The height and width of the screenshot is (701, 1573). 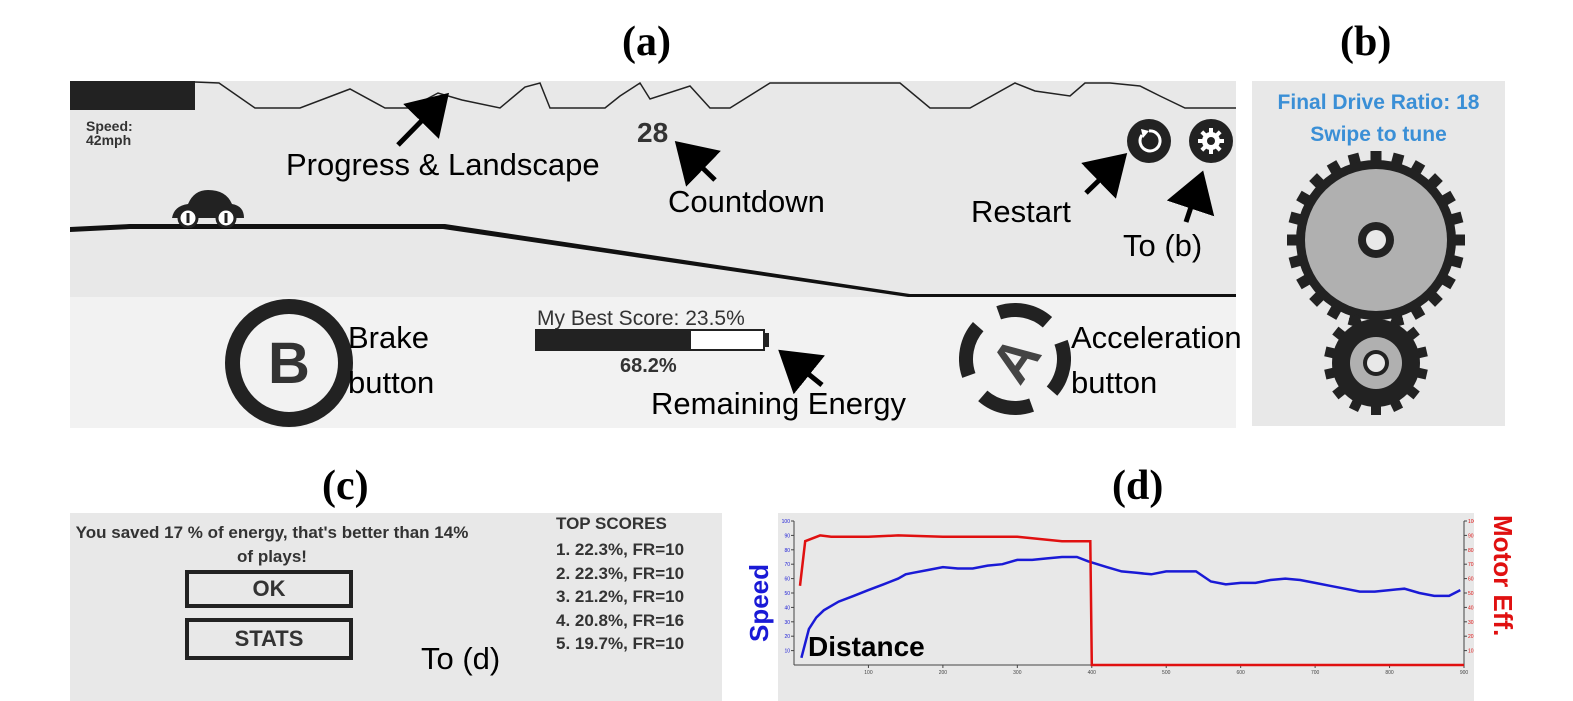 What do you see at coordinates (868, 673) in the screenshot?
I see `chart-xtick-label: 100` at bounding box center [868, 673].